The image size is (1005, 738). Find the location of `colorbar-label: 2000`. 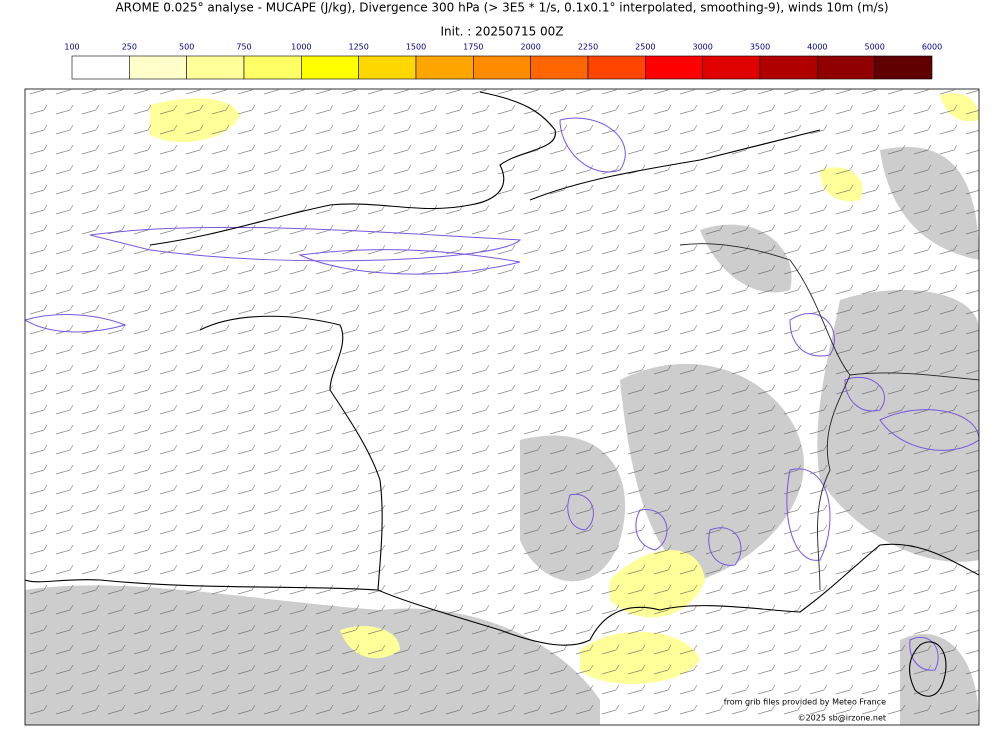

colorbar-label: 2000 is located at coordinates (530, 47).